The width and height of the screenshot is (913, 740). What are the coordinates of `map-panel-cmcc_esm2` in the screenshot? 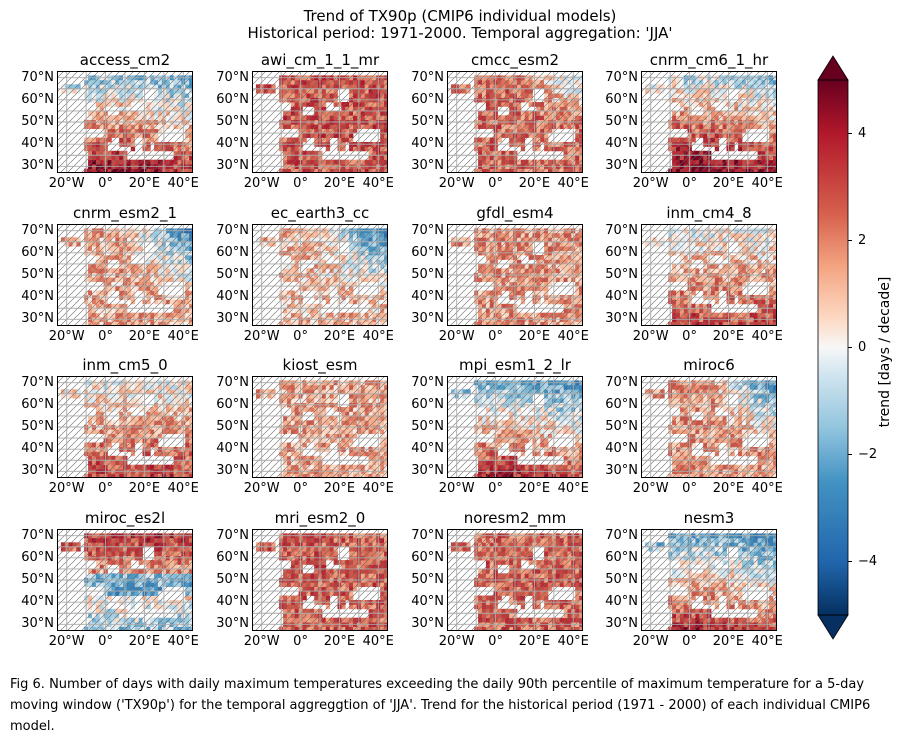 It's located at (515, 122).